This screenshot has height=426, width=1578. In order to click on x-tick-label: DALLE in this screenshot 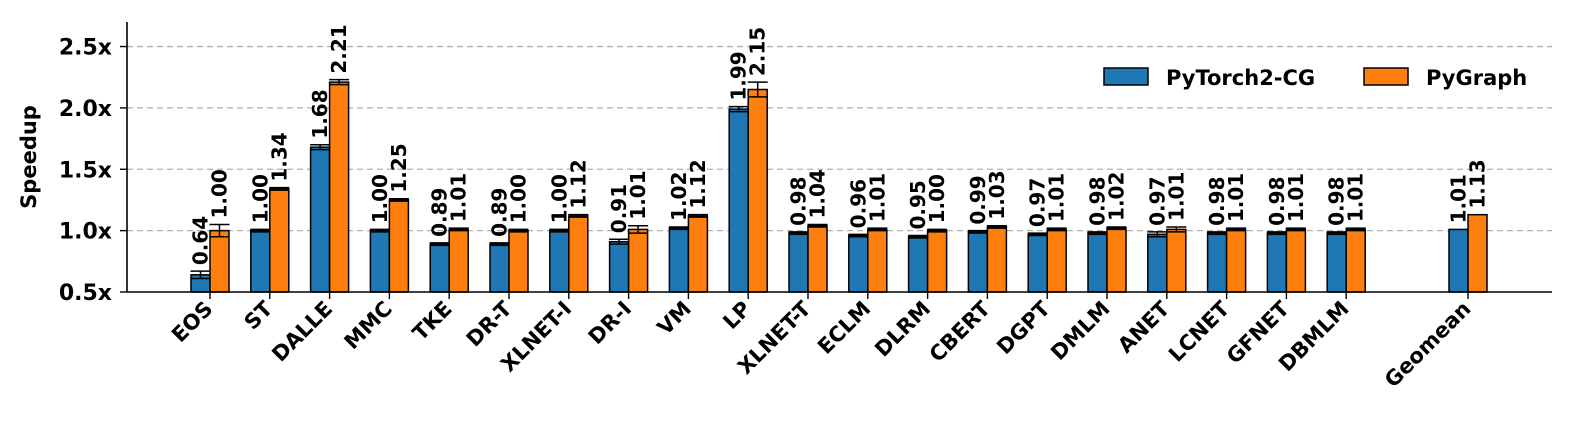, I will do `click(302, 332)`.